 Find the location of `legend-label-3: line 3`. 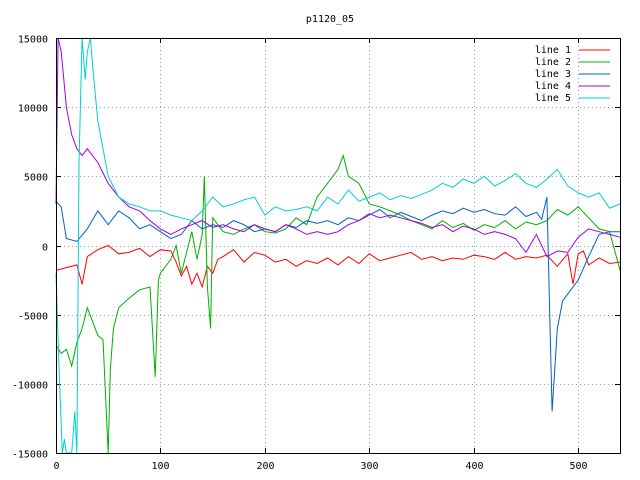

legend-label-3: line 3 is located at coordinates (553, 74).